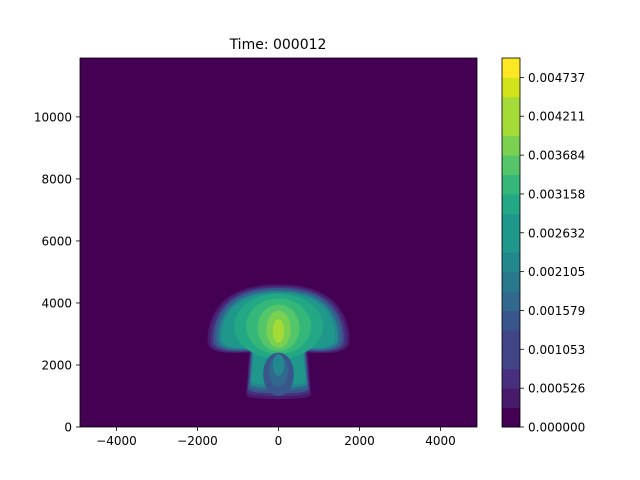  What do you see at coordinates (278, 331) in the screenshot?
I see `plume-core-band` at bounding box center [278, 331].